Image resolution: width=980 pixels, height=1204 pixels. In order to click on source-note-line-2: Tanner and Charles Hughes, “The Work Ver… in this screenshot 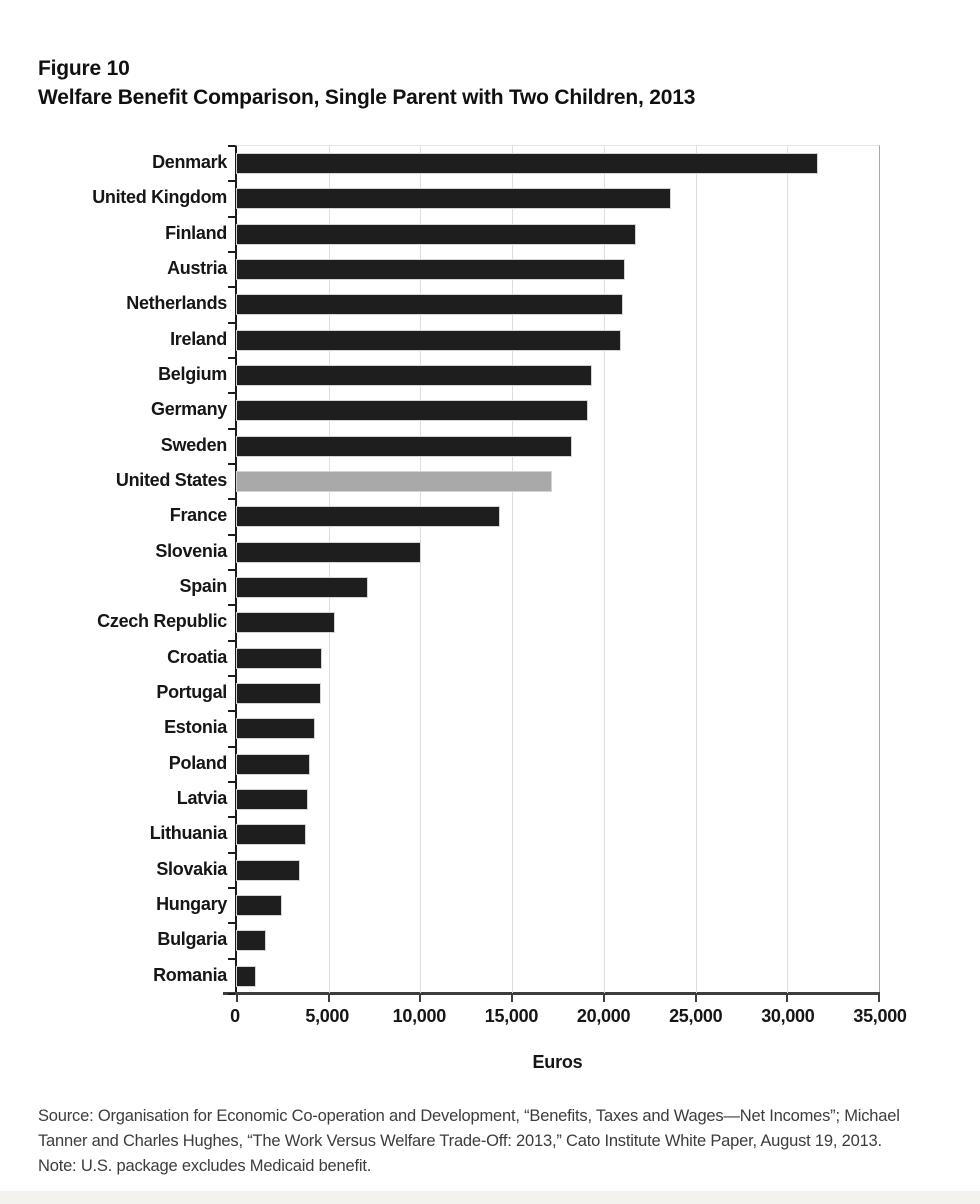, I will do `click(460, 1141)`.